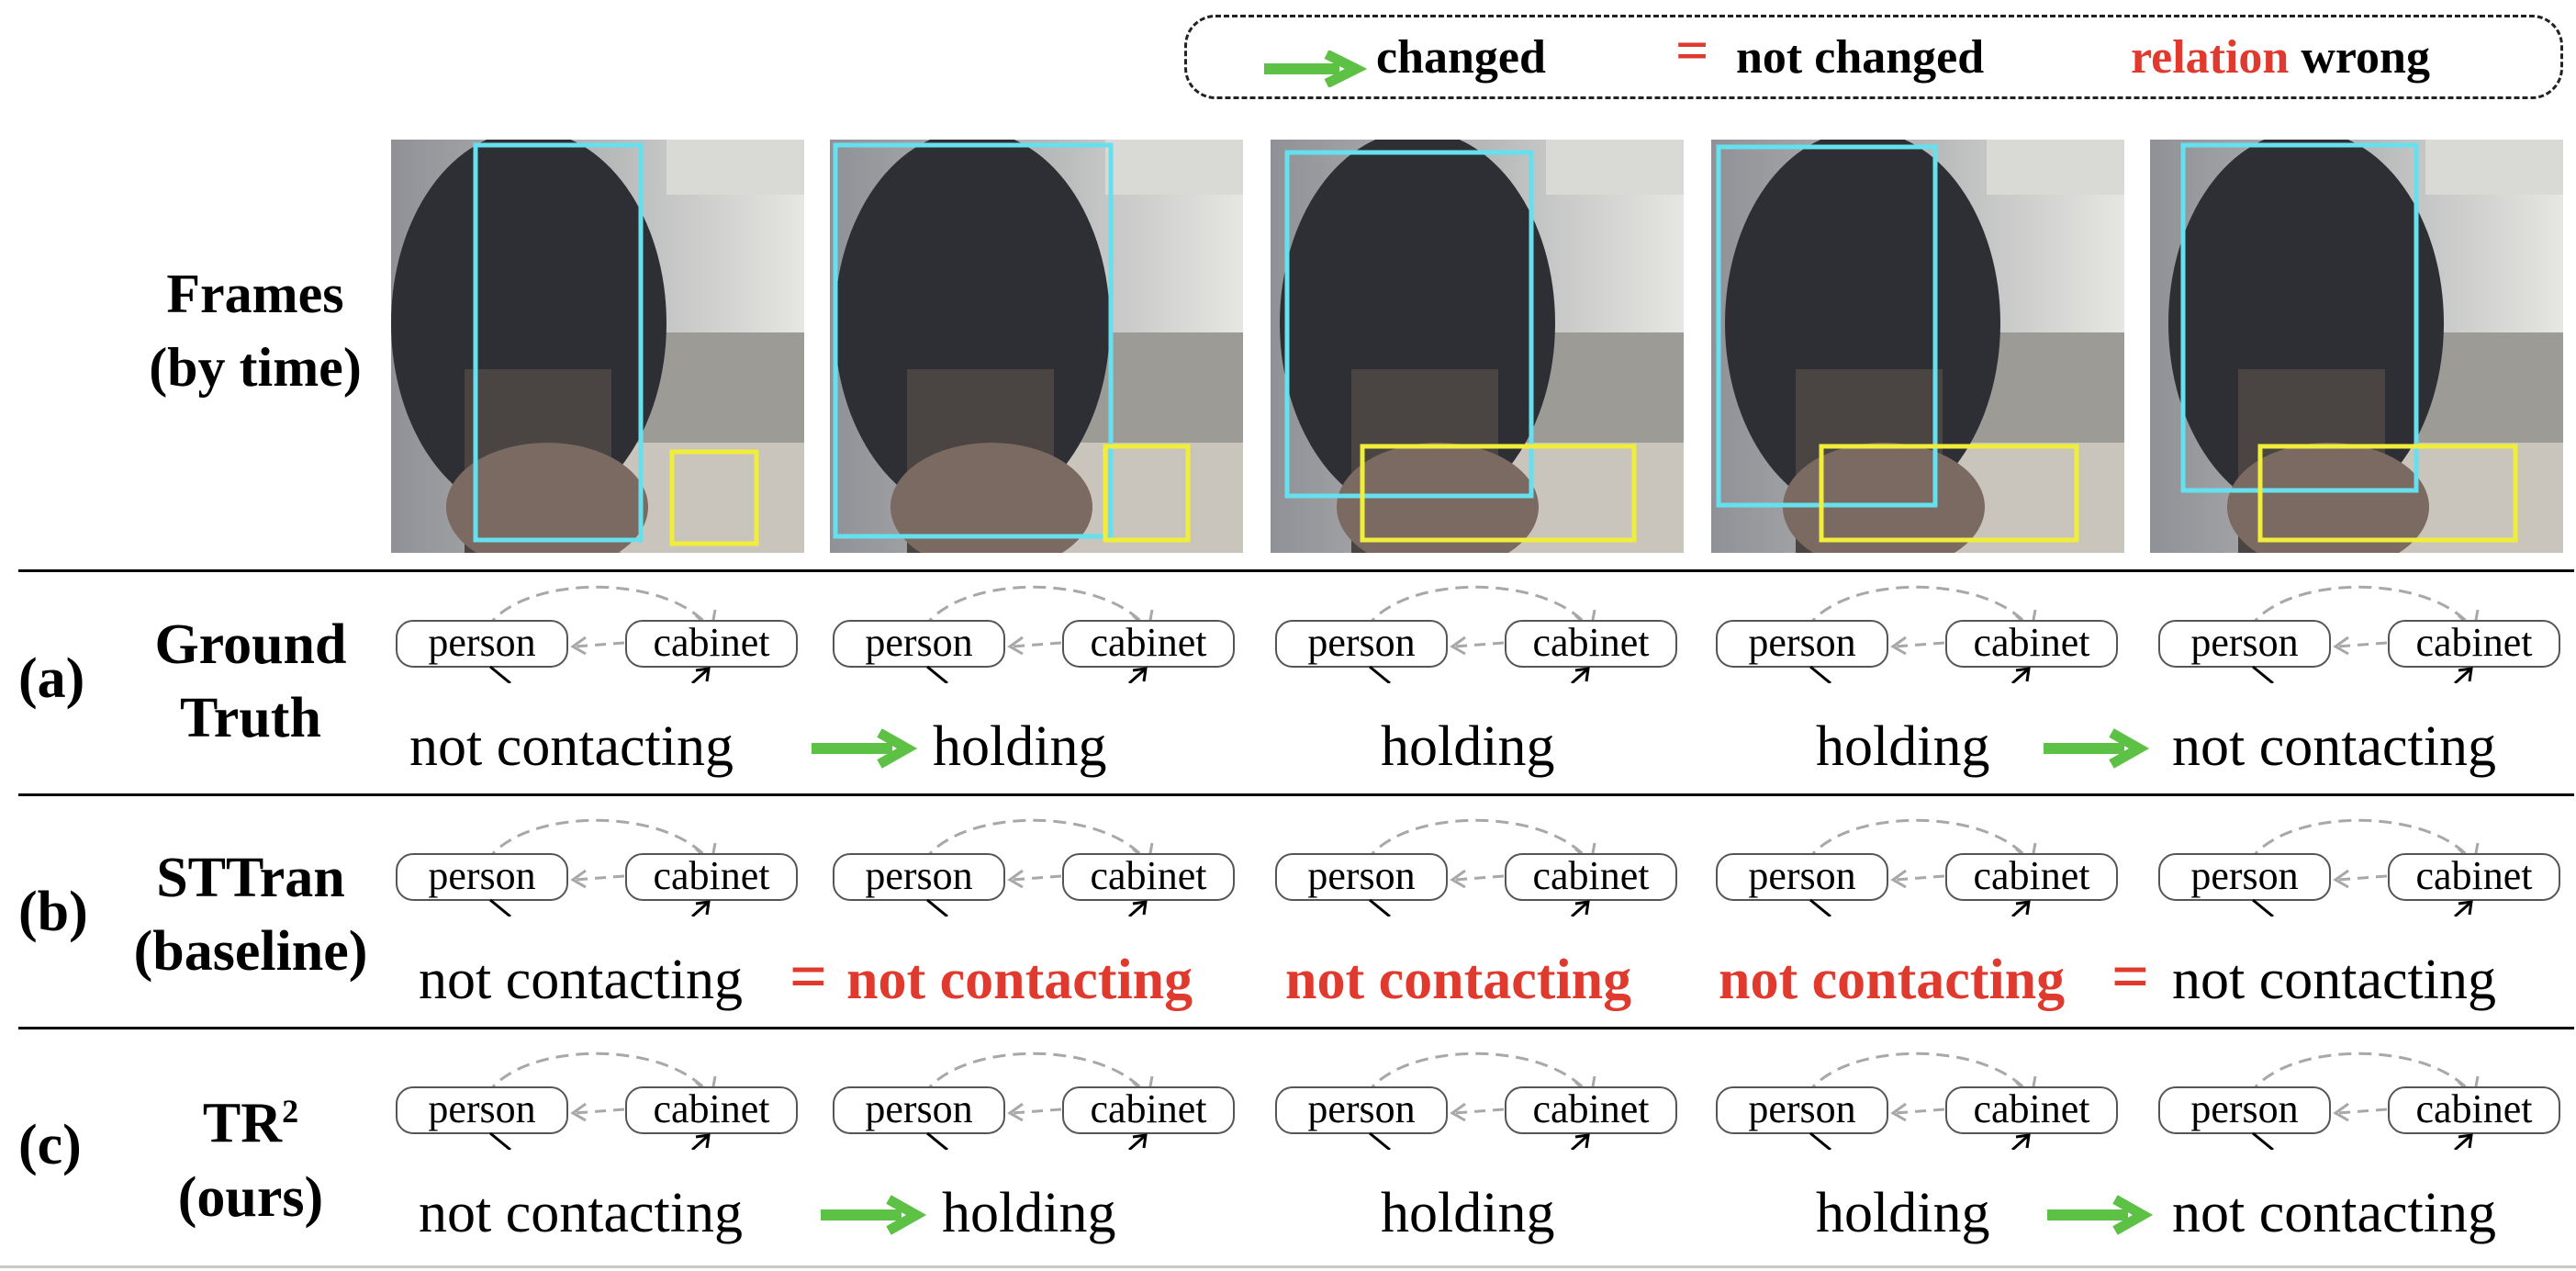 Image resolution: width=2576 pixels, height=1271 pixels. I want to click on scene-graph-0-3: person cabinet, so click(1917, 634).